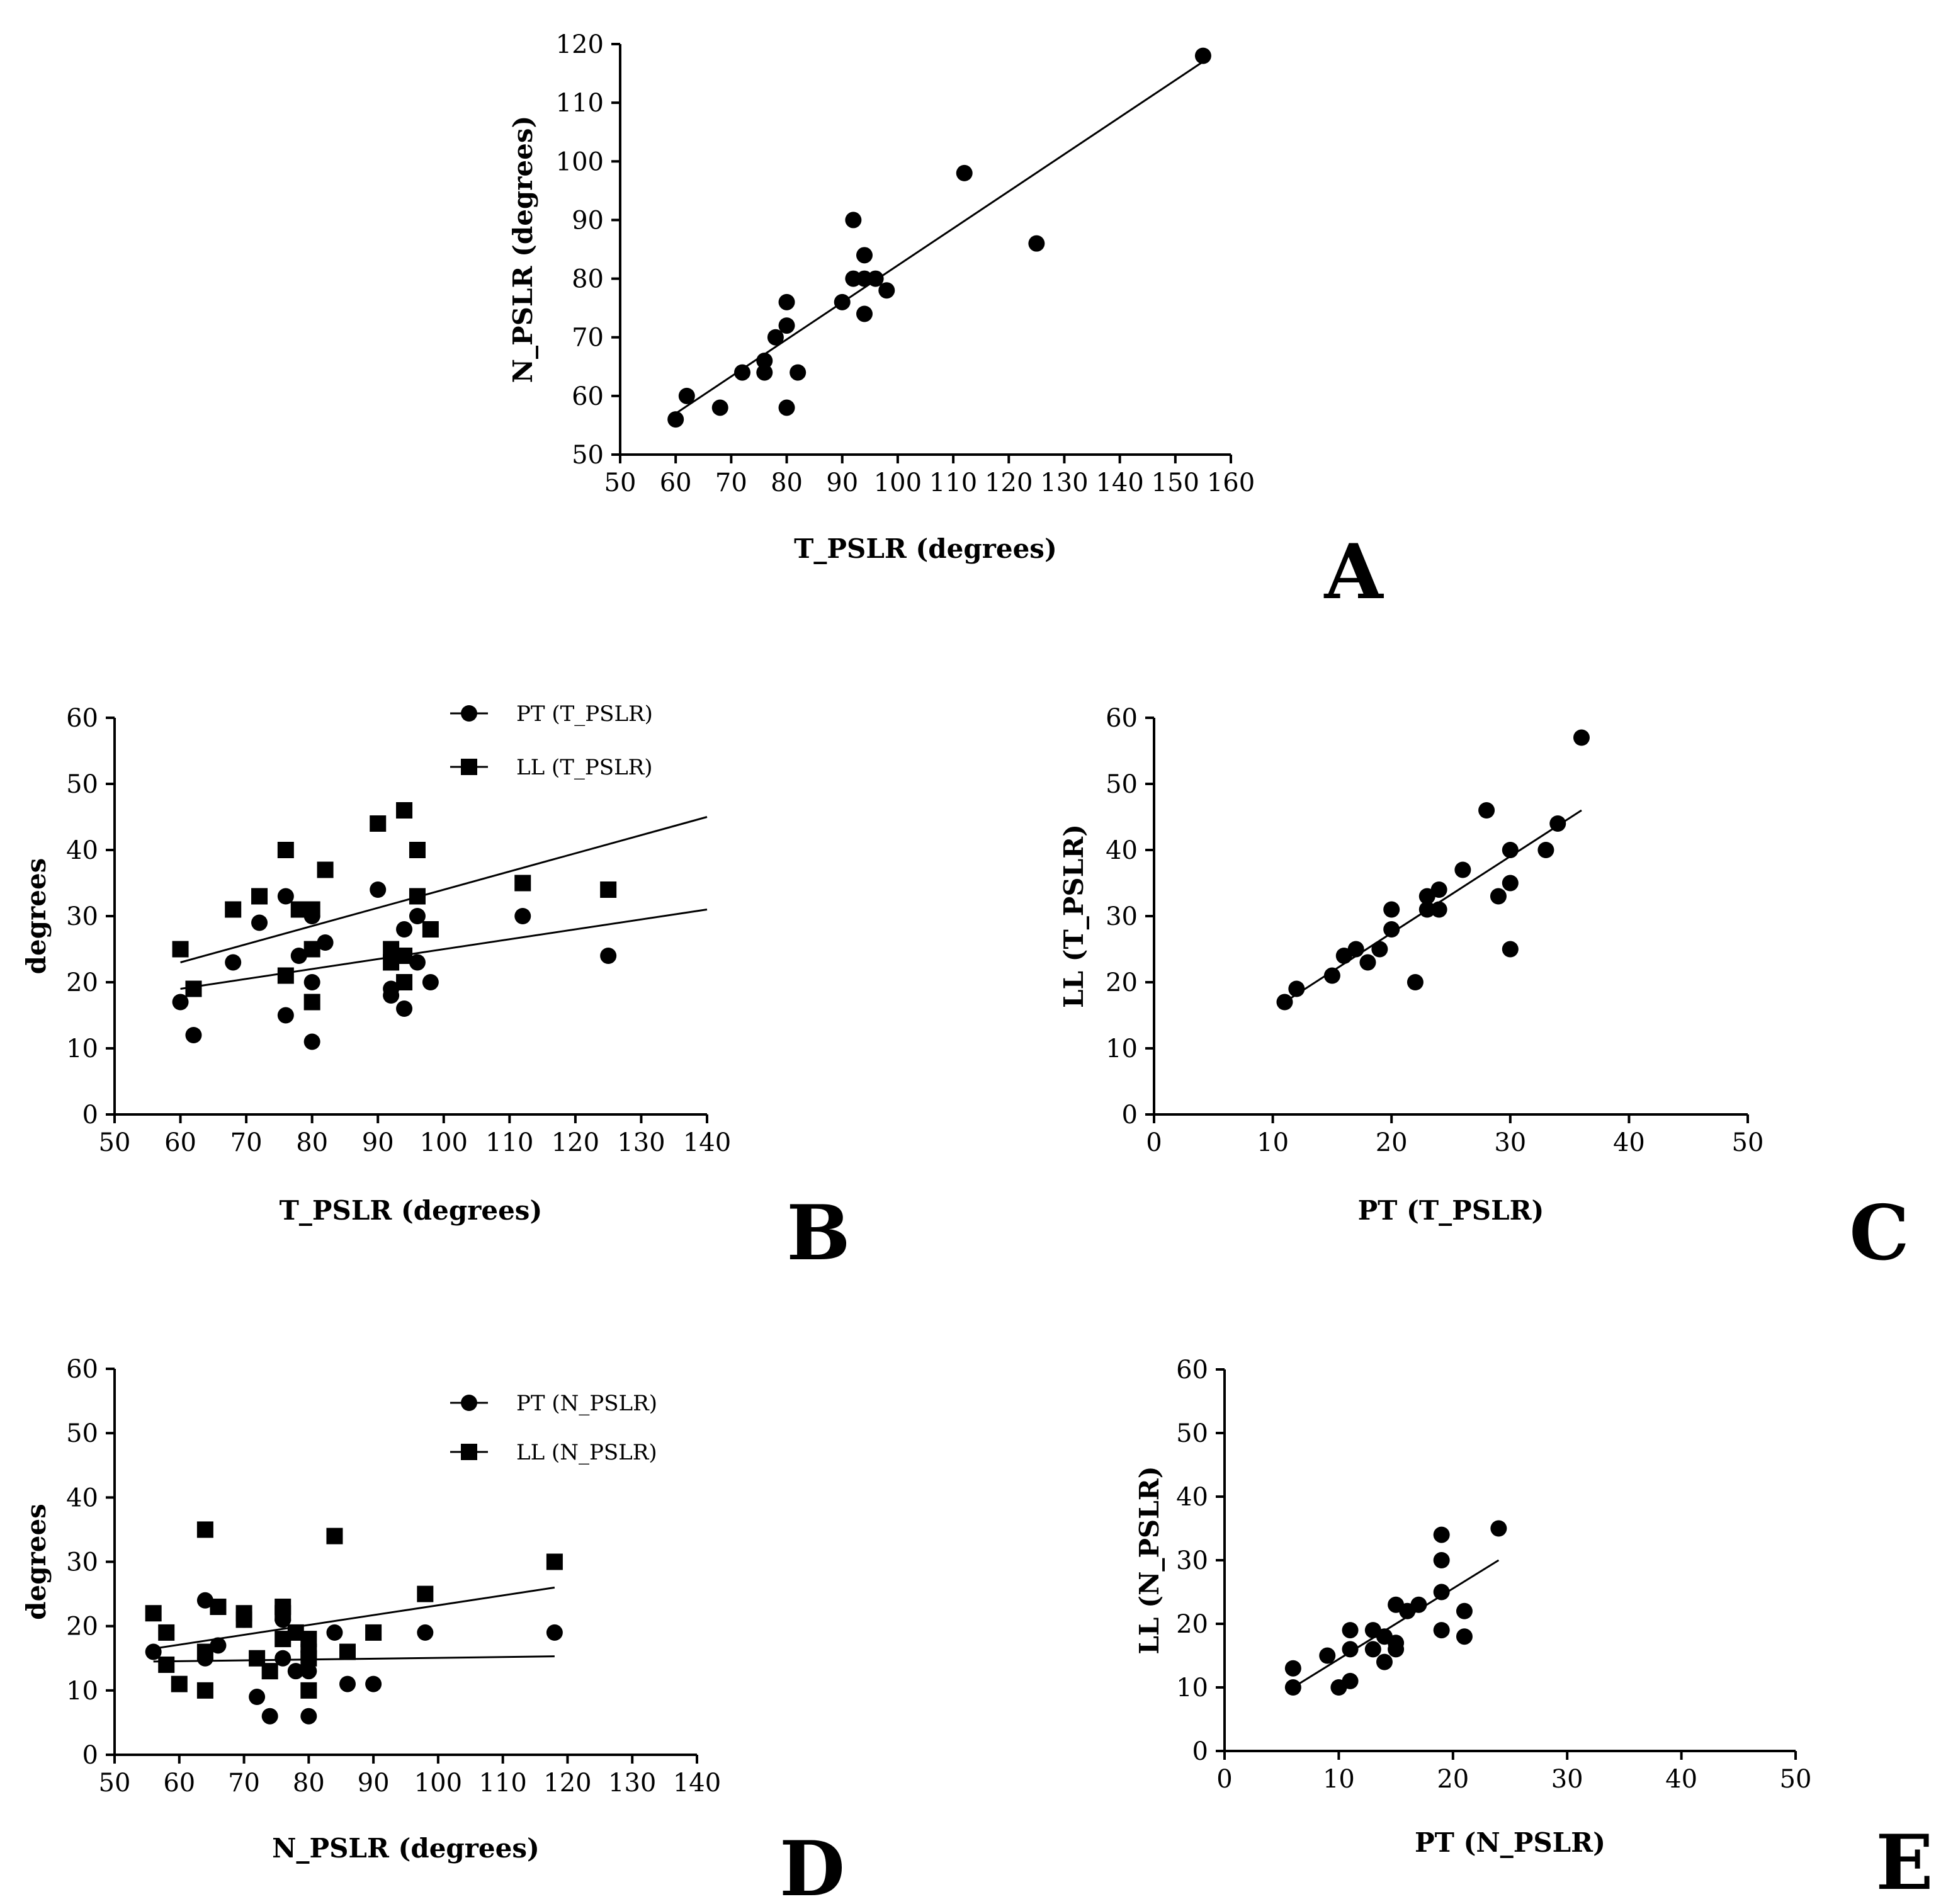 The width and height of the screenshot is (1936, 1904). What do you see at coordinates (588, 338) in the screenshot?
I see `y-tick-label: 70` at bounding box center [588, 338].